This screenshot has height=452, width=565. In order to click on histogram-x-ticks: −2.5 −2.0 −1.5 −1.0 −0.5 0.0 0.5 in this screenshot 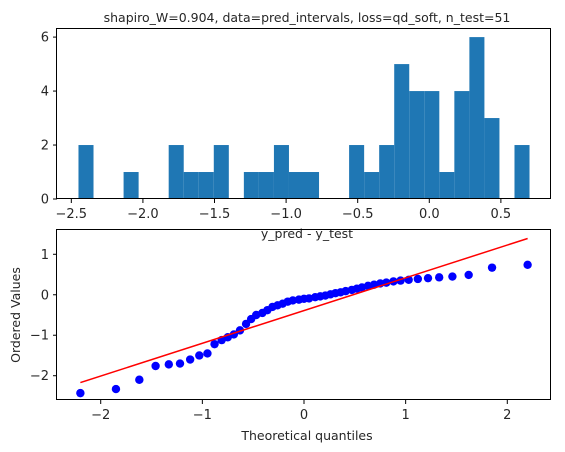, I will do `click(284, 210)`.